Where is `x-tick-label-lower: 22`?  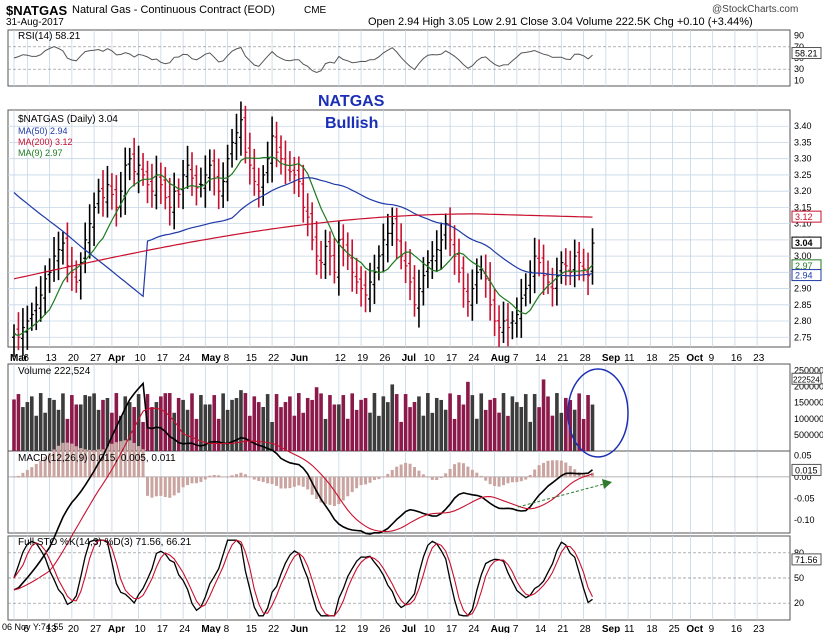 x-tick-label-lower: 22 is located at coordinates (274, 628).